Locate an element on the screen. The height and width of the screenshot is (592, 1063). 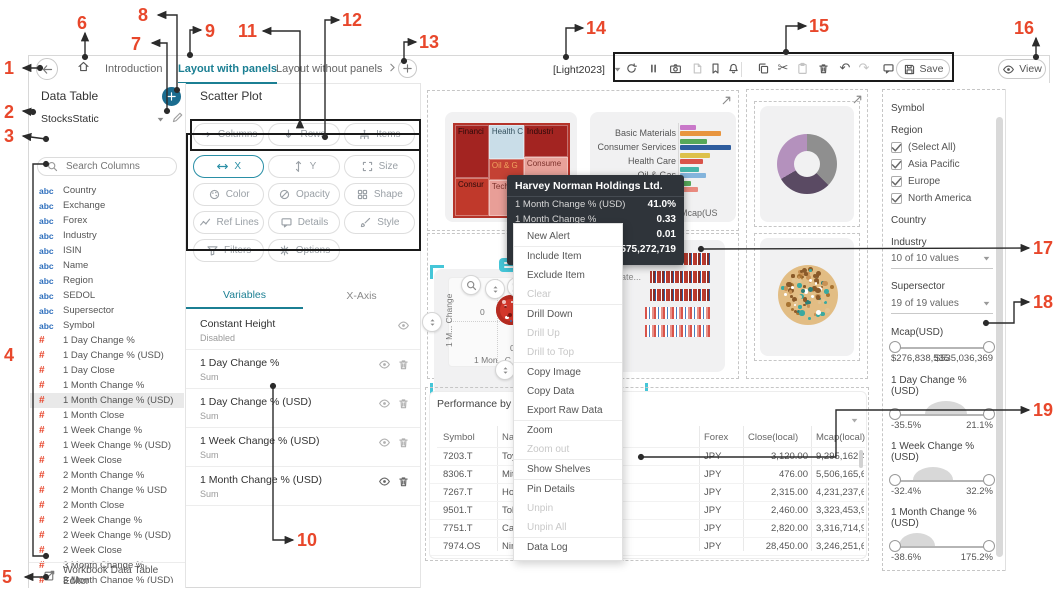
column-list-item: # 2 Week Change % (USD) is located at coordinates (107, 535).